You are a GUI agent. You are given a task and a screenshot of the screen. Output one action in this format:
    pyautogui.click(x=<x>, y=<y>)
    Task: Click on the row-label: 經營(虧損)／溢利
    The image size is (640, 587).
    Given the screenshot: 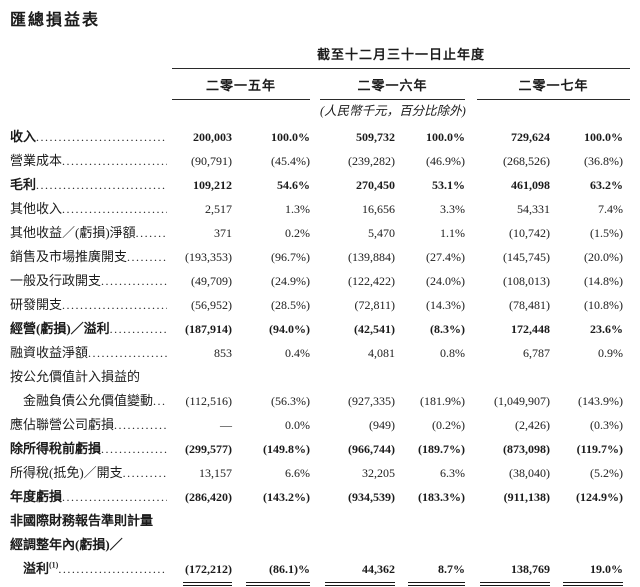 What is the action you would take?
    pyautogui.click(x=60, y=328)
    